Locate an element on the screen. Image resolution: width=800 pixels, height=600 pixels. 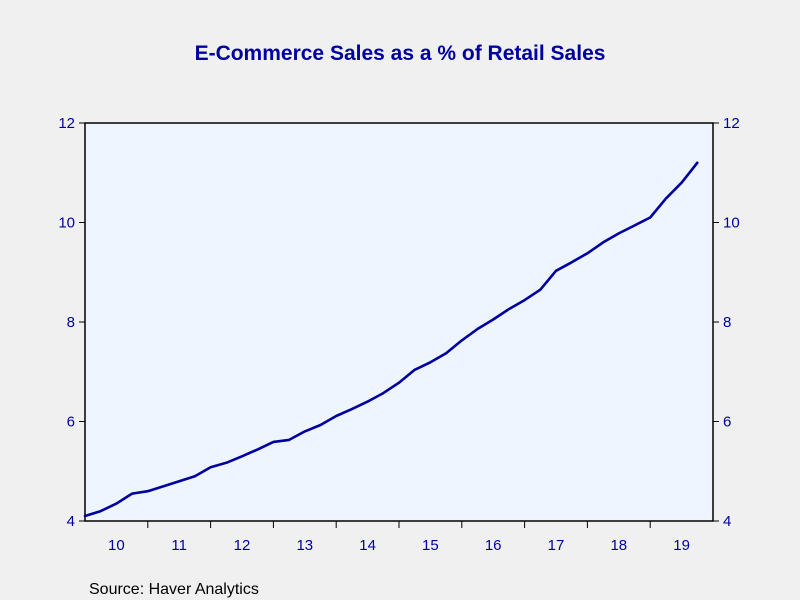
x-tick-label: 16 is located at coordinates (493, 545).